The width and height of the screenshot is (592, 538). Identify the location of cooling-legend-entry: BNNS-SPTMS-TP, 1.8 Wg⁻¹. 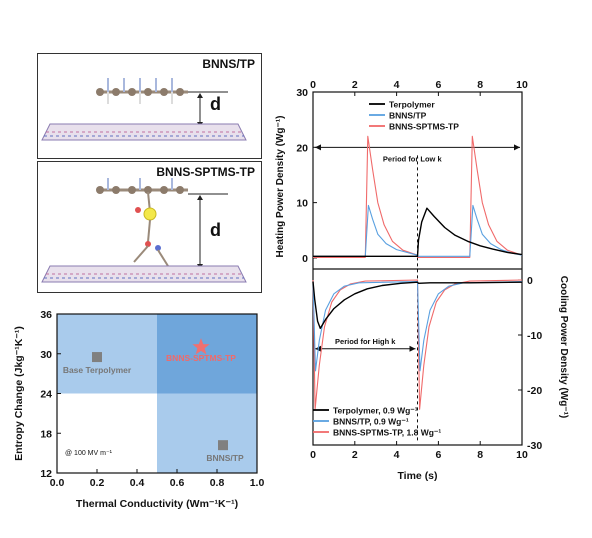
(387, 433).